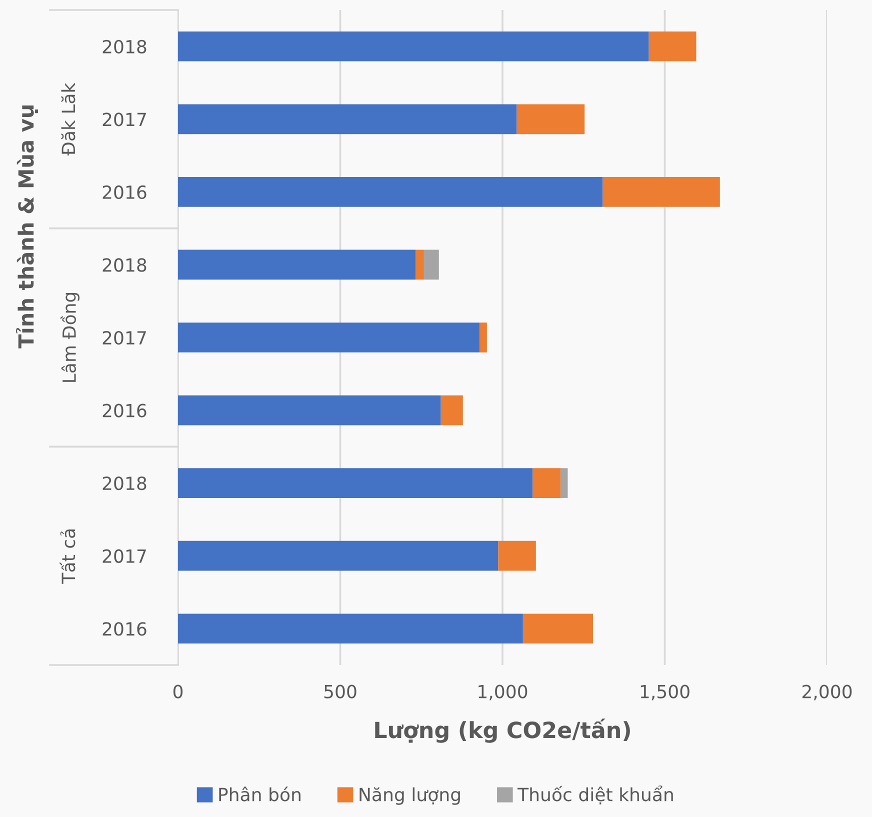 The image size is (872, 817). What do you see at coordinates (827, 692) in the screenshot?
I see `x-tick-label: 2,000` at bounding box center [827, 692].